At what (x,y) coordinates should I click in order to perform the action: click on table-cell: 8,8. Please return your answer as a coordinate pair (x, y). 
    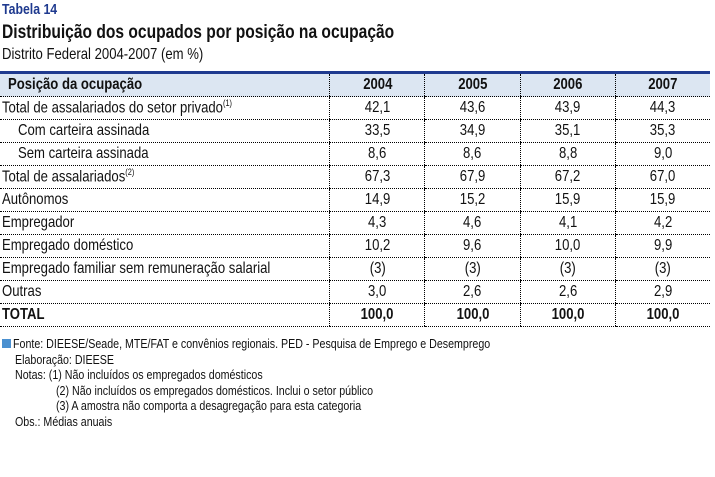
    Looking at the image, I should click on (567, 154).